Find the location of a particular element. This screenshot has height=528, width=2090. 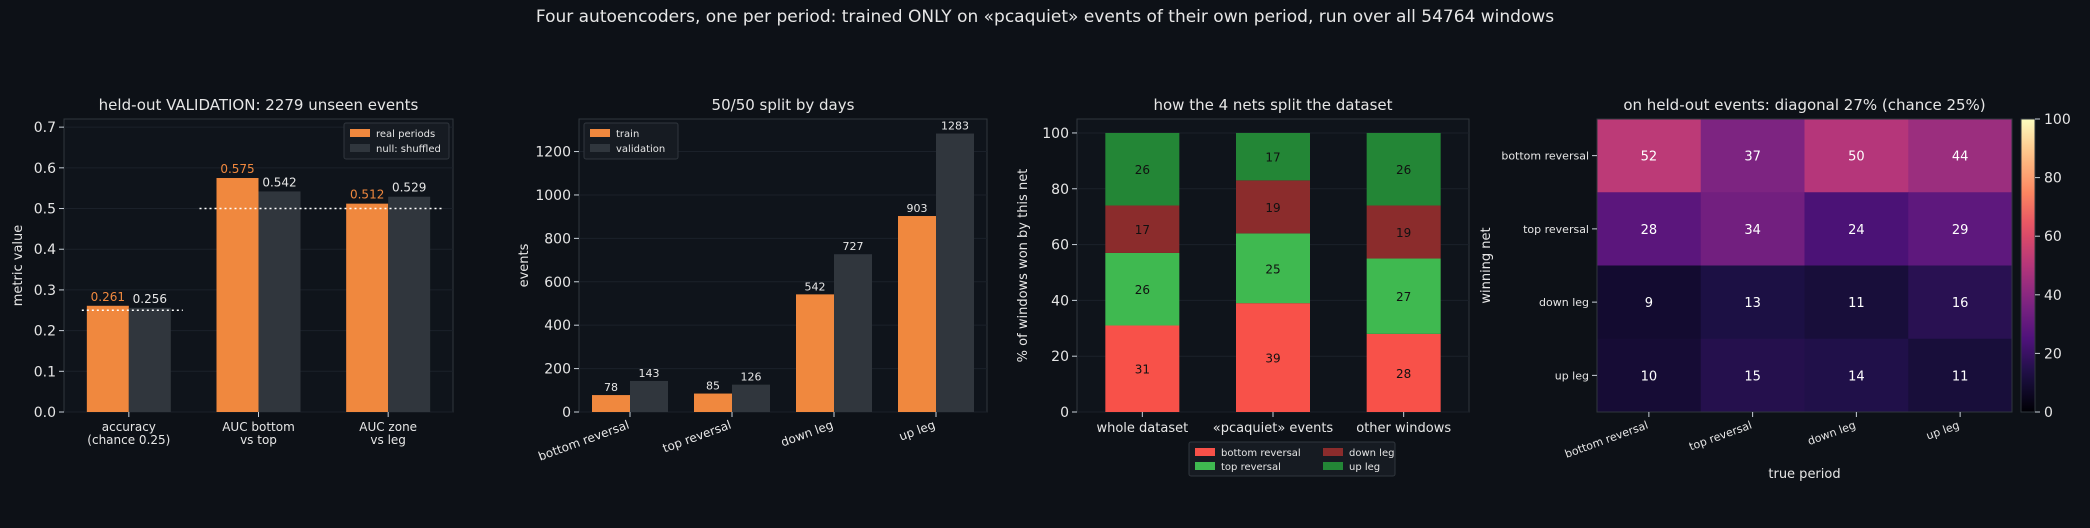

panel3-segment-label: 19 is located at coordinates (1403, 233).